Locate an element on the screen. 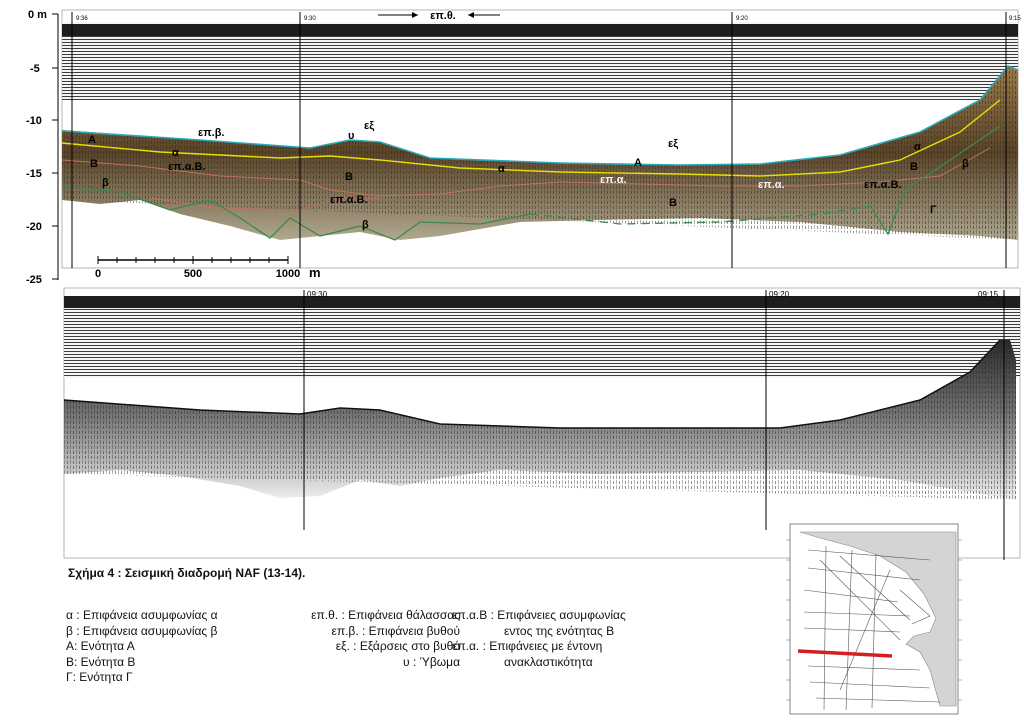 The height and width of the screenshot is (720, 1024). sea-surface-arrow is located at coordinates (439, 15).